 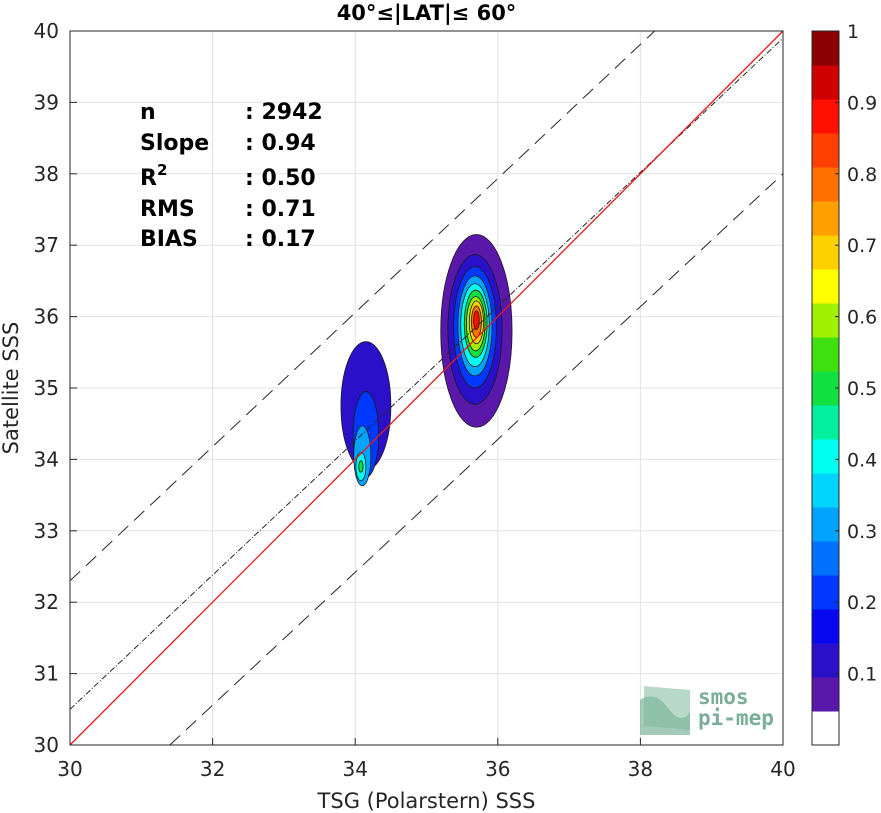 What do you see at coordinates (46, 531) in the screenshot?
I see `y-tick-label: 33` at bounding box center [46, 531].